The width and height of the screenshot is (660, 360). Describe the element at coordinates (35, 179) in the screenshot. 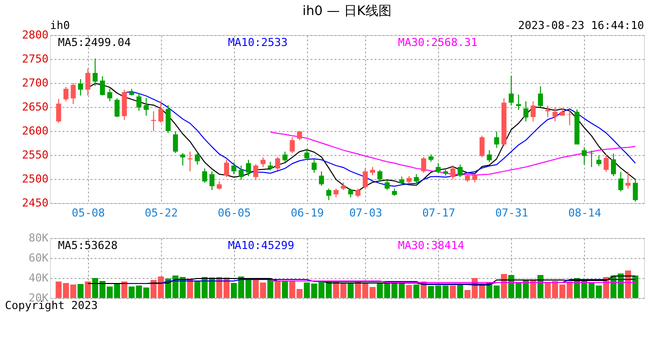

I see `y-tick-label: 2500` at that location.